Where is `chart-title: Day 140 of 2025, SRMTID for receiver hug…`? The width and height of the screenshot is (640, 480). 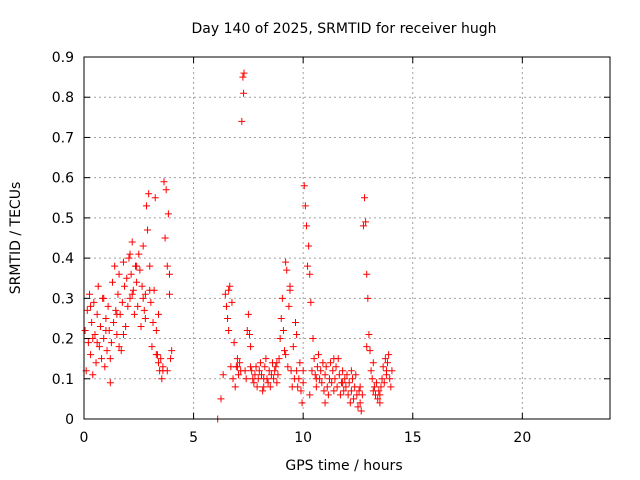 chart-title: Day 140 of 2025, SRMTID for receiver hug… is located at coordinates (344, 29).